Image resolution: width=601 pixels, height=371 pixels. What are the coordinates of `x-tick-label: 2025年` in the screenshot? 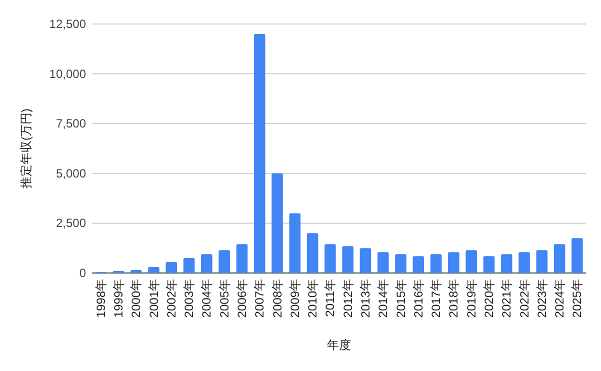 It's located at (577, 298).